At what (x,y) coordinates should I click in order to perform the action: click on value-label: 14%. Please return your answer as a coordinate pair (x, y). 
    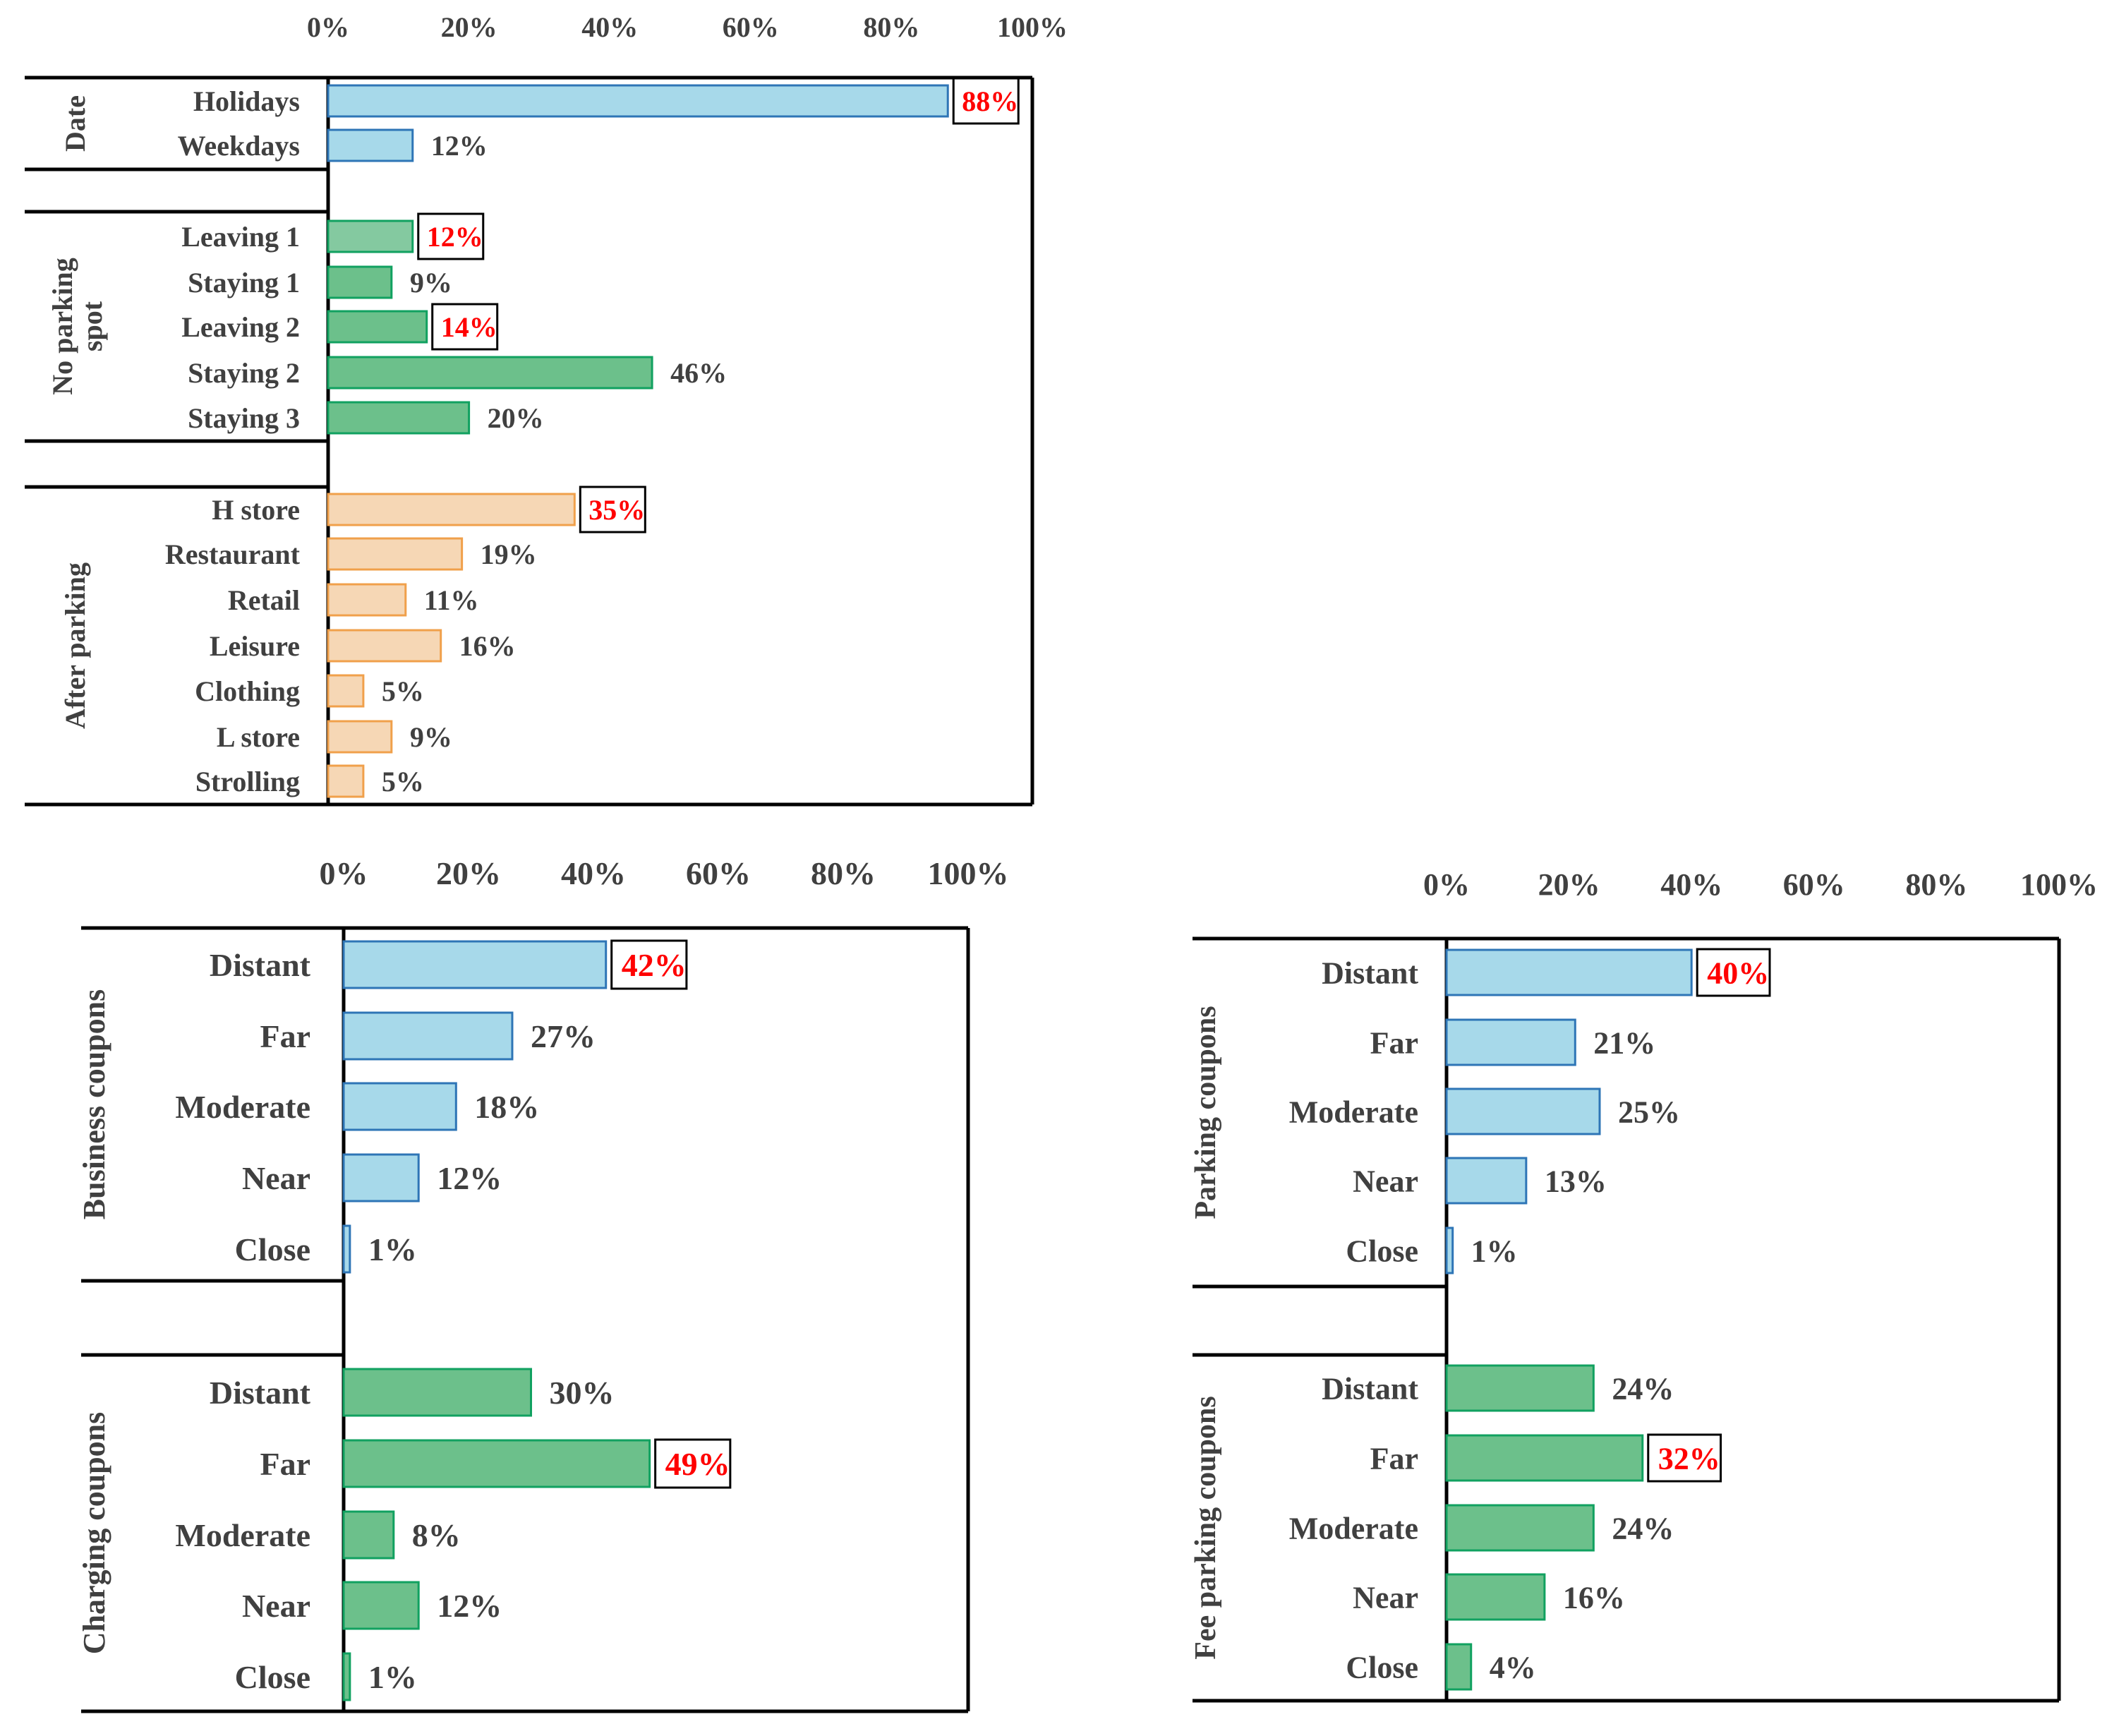
    Looking at the image, I should click on (469, 327).